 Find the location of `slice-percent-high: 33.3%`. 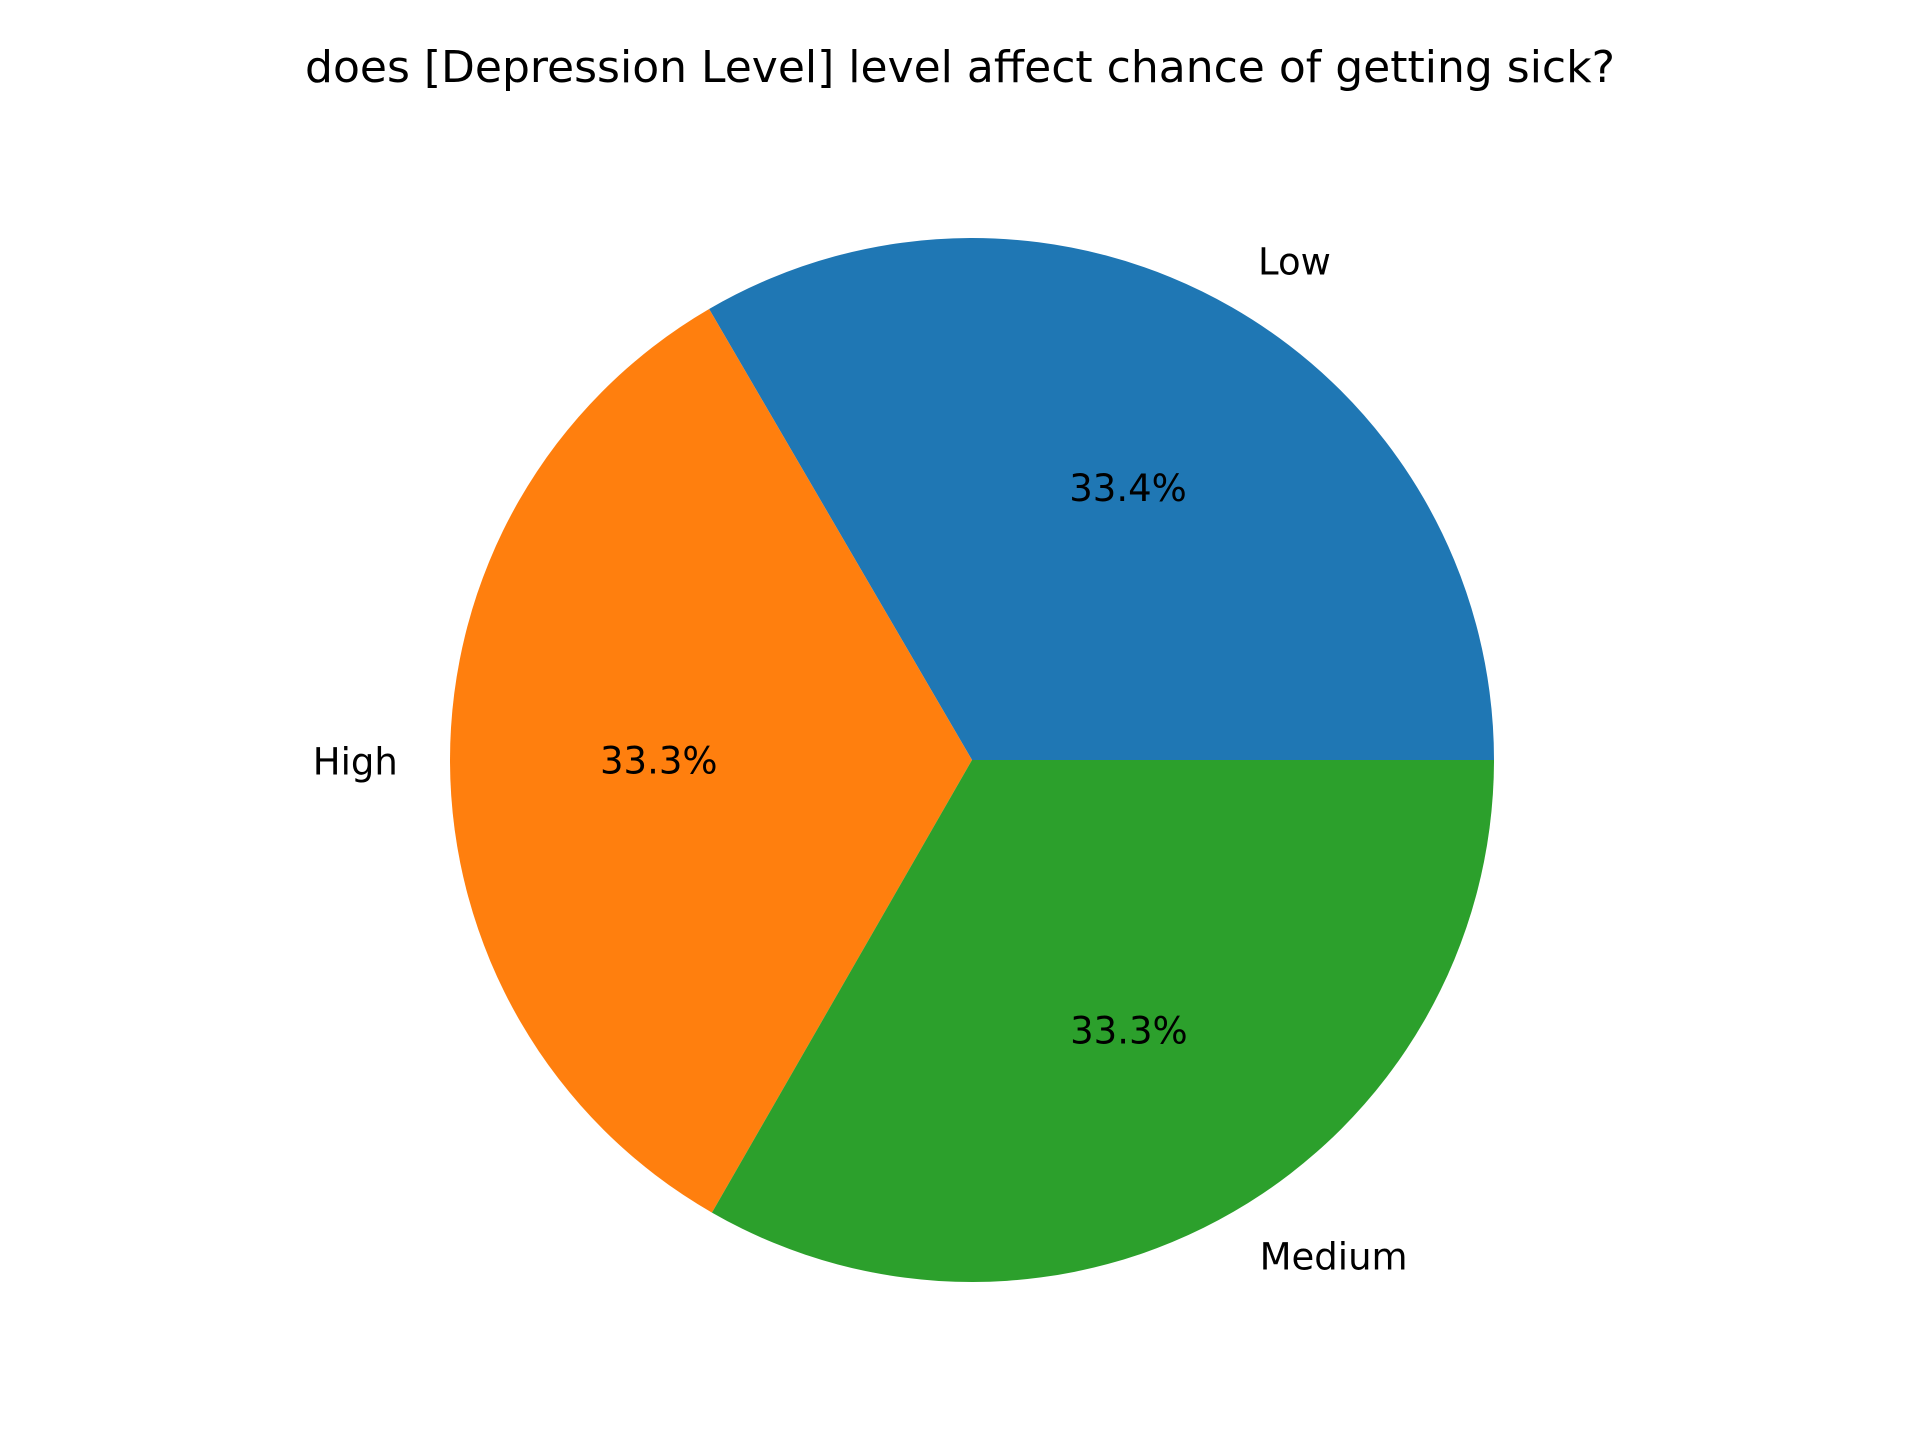

slice-percent-high: 33.3% is located at coordinates (659, 760).